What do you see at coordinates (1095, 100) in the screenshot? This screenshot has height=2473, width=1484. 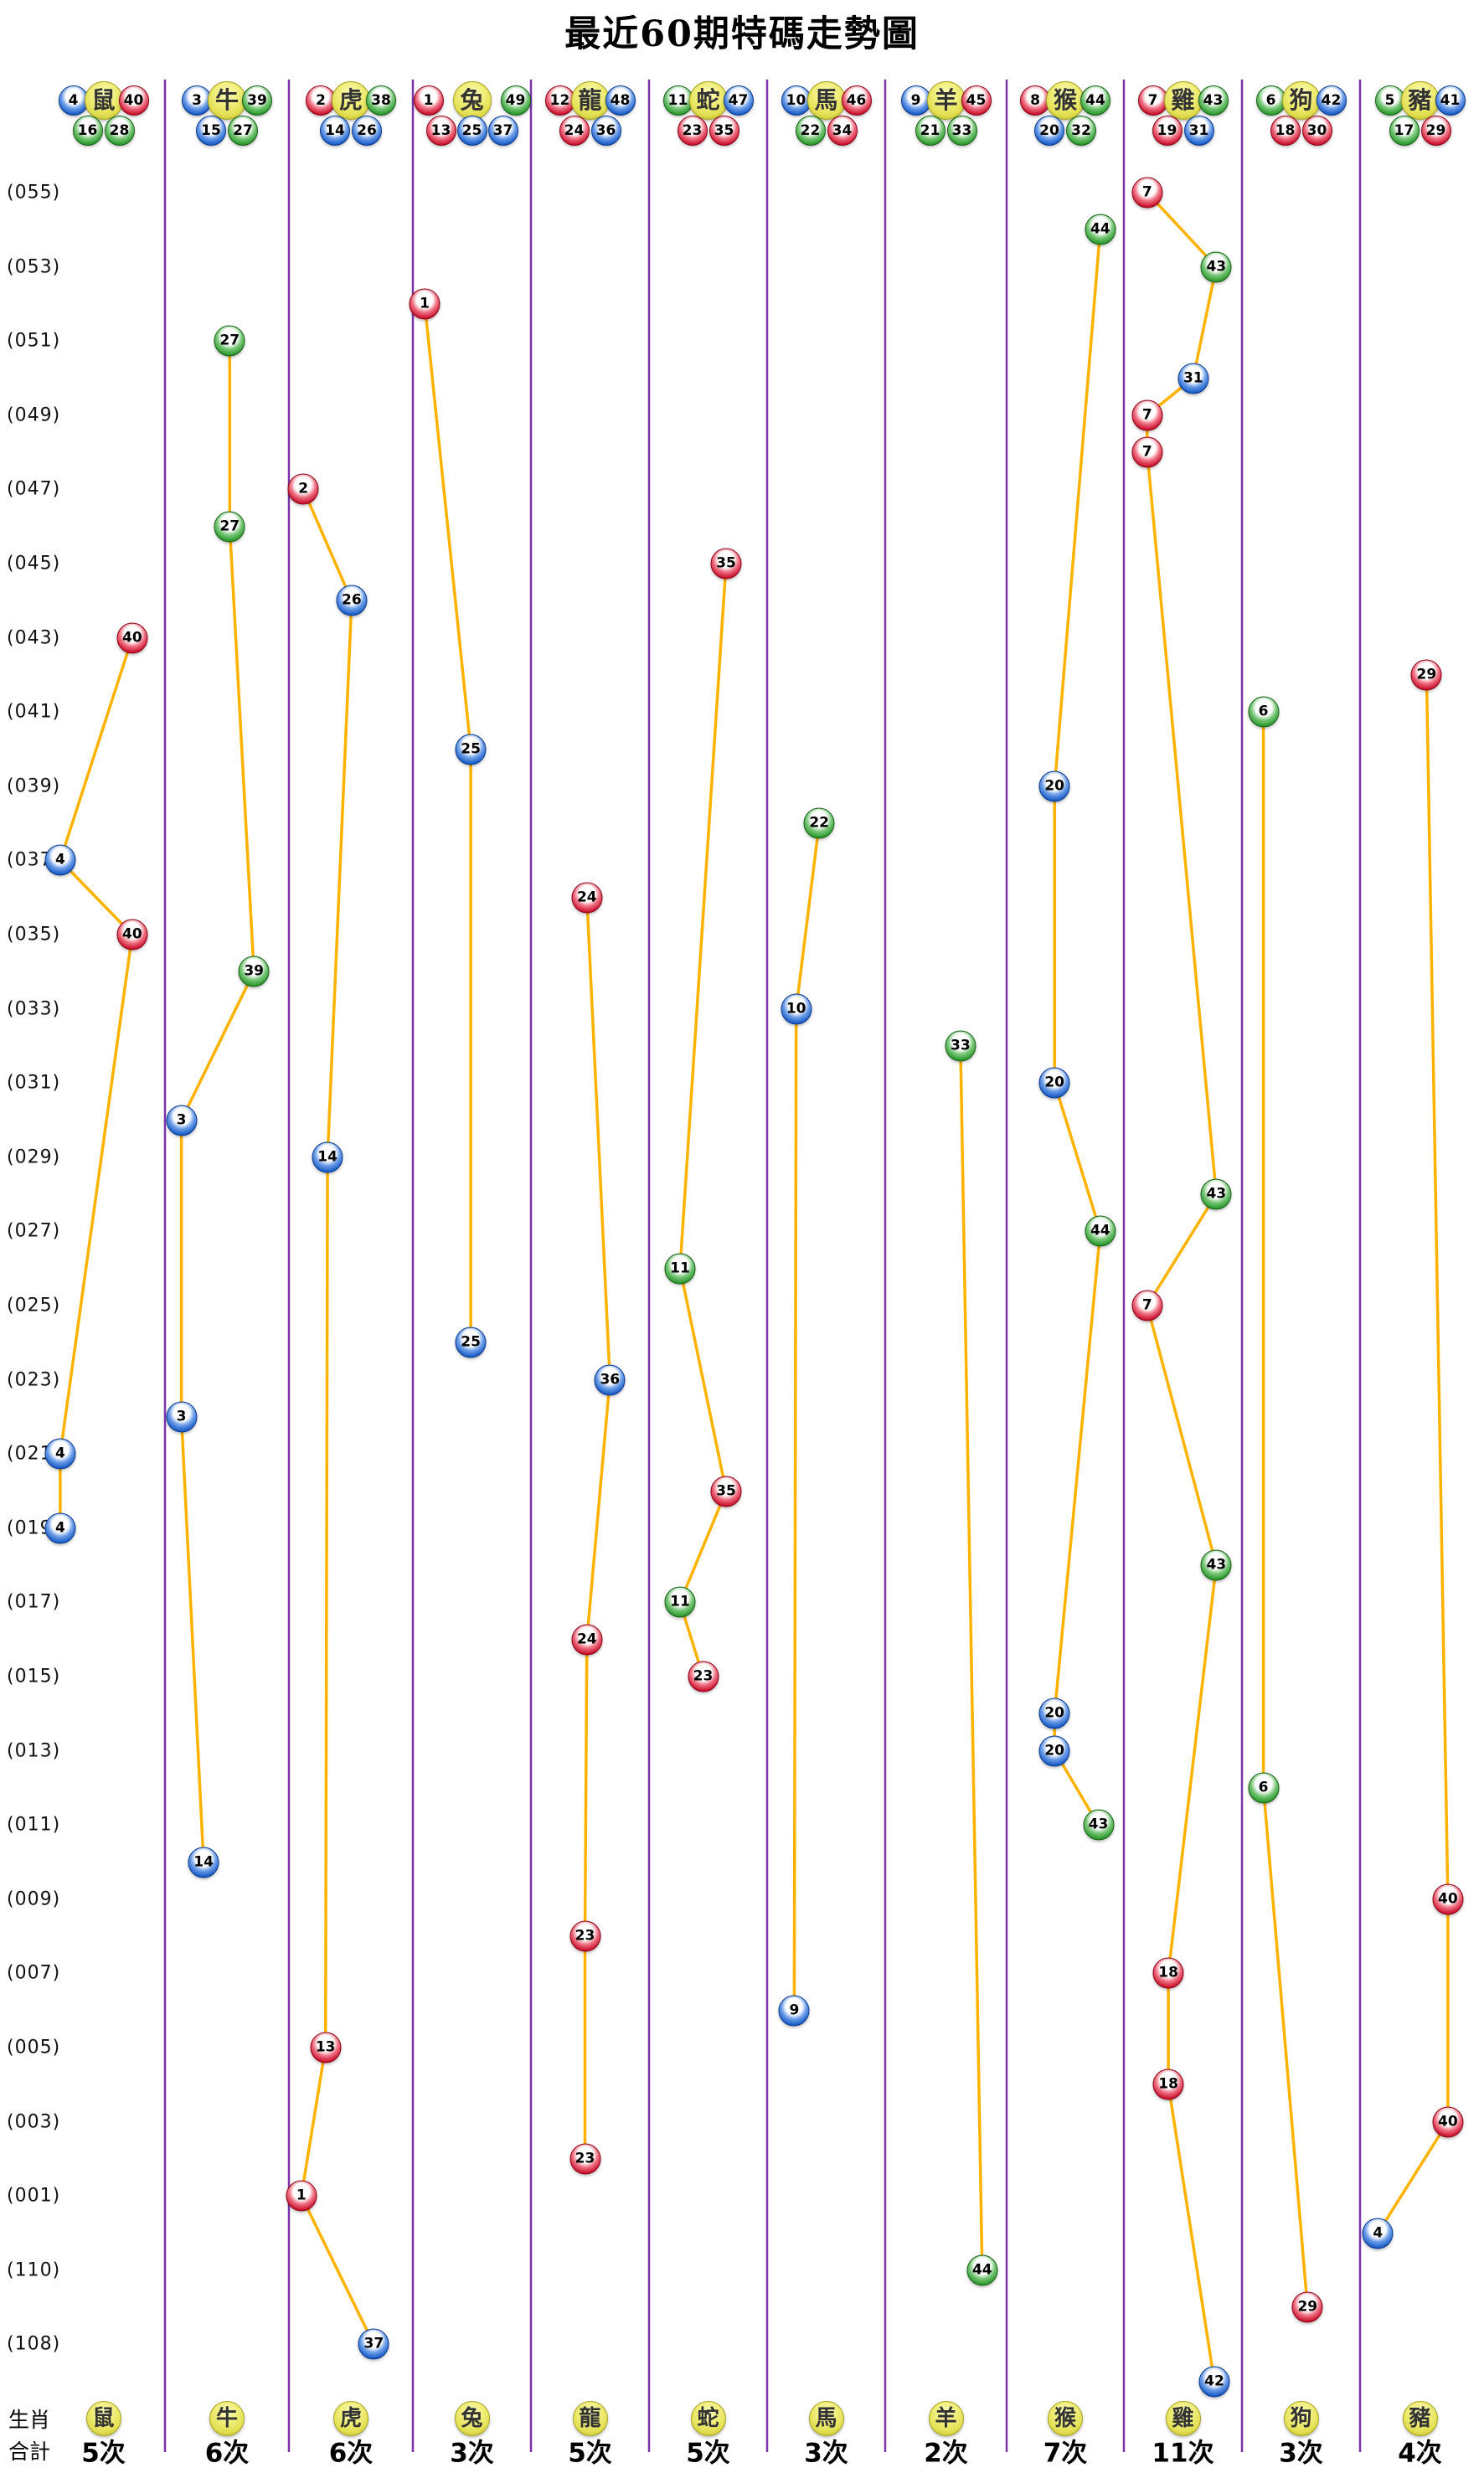 I see `header-number-ball: 44` at bounding box center [1095, 100].